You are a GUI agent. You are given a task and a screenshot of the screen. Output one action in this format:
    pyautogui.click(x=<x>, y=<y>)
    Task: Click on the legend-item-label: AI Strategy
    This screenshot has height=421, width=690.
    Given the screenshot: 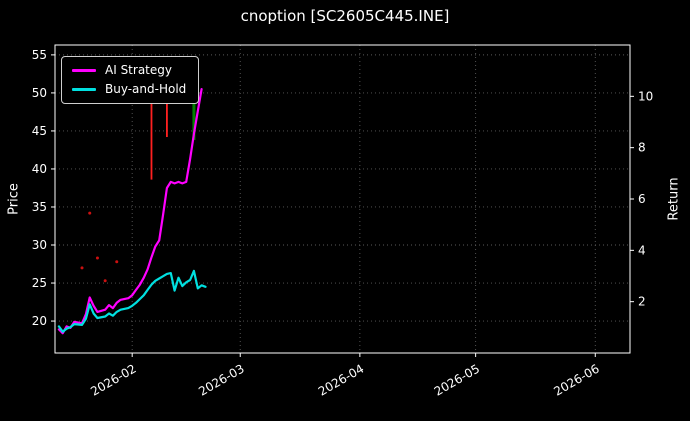 What is the action you would take?
    pyautogui.click(x=138, y=70)
    